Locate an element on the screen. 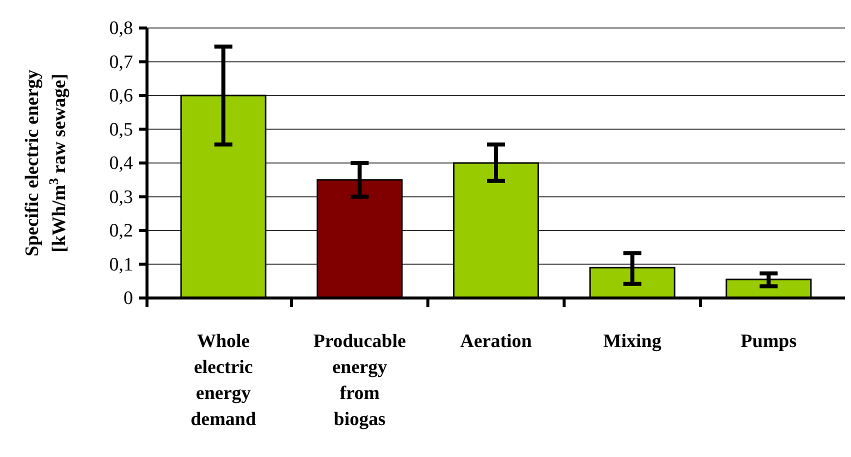 This screenshot has height=457, width=851. x-tick-label: Aeration is located at coordinates (496, 341).